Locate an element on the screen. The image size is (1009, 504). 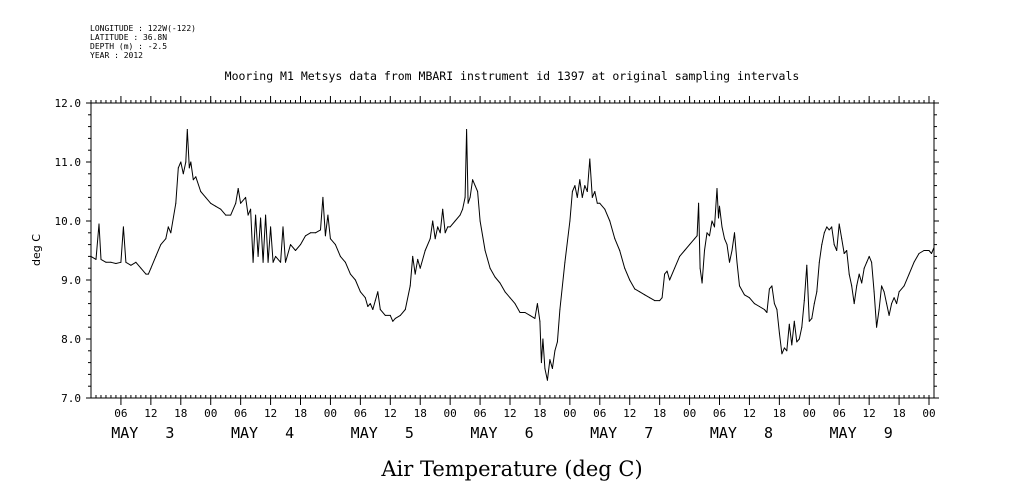
x-day-label: MAY 3 is located at coordinates (142, 433).